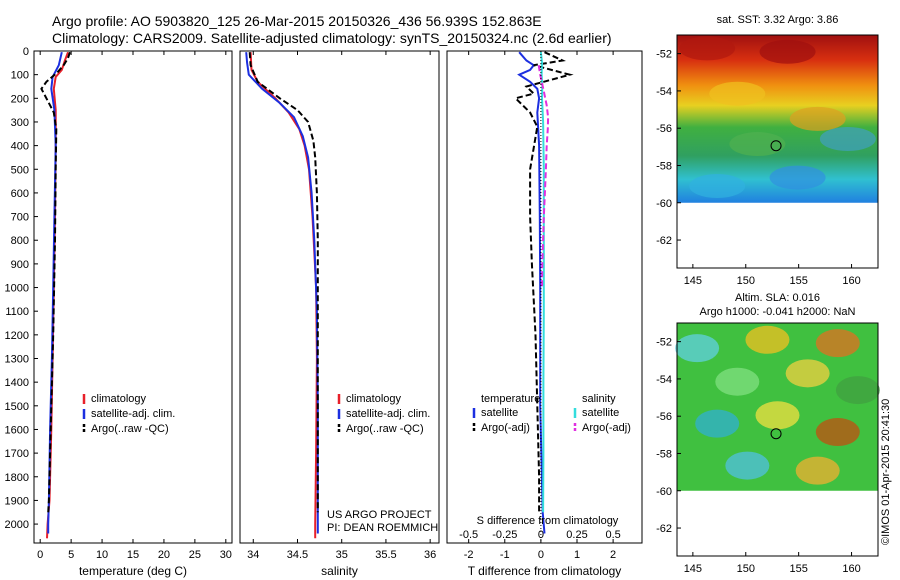 The image size is (900, 580). I want to click on x-tick-label-s: 0, so click(541, 535).